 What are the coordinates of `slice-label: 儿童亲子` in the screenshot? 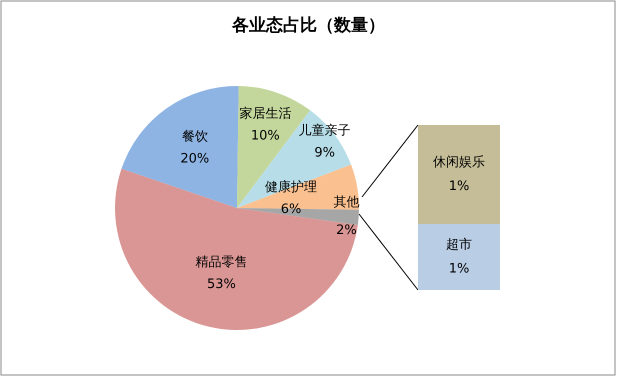 It's located at (324, 130).